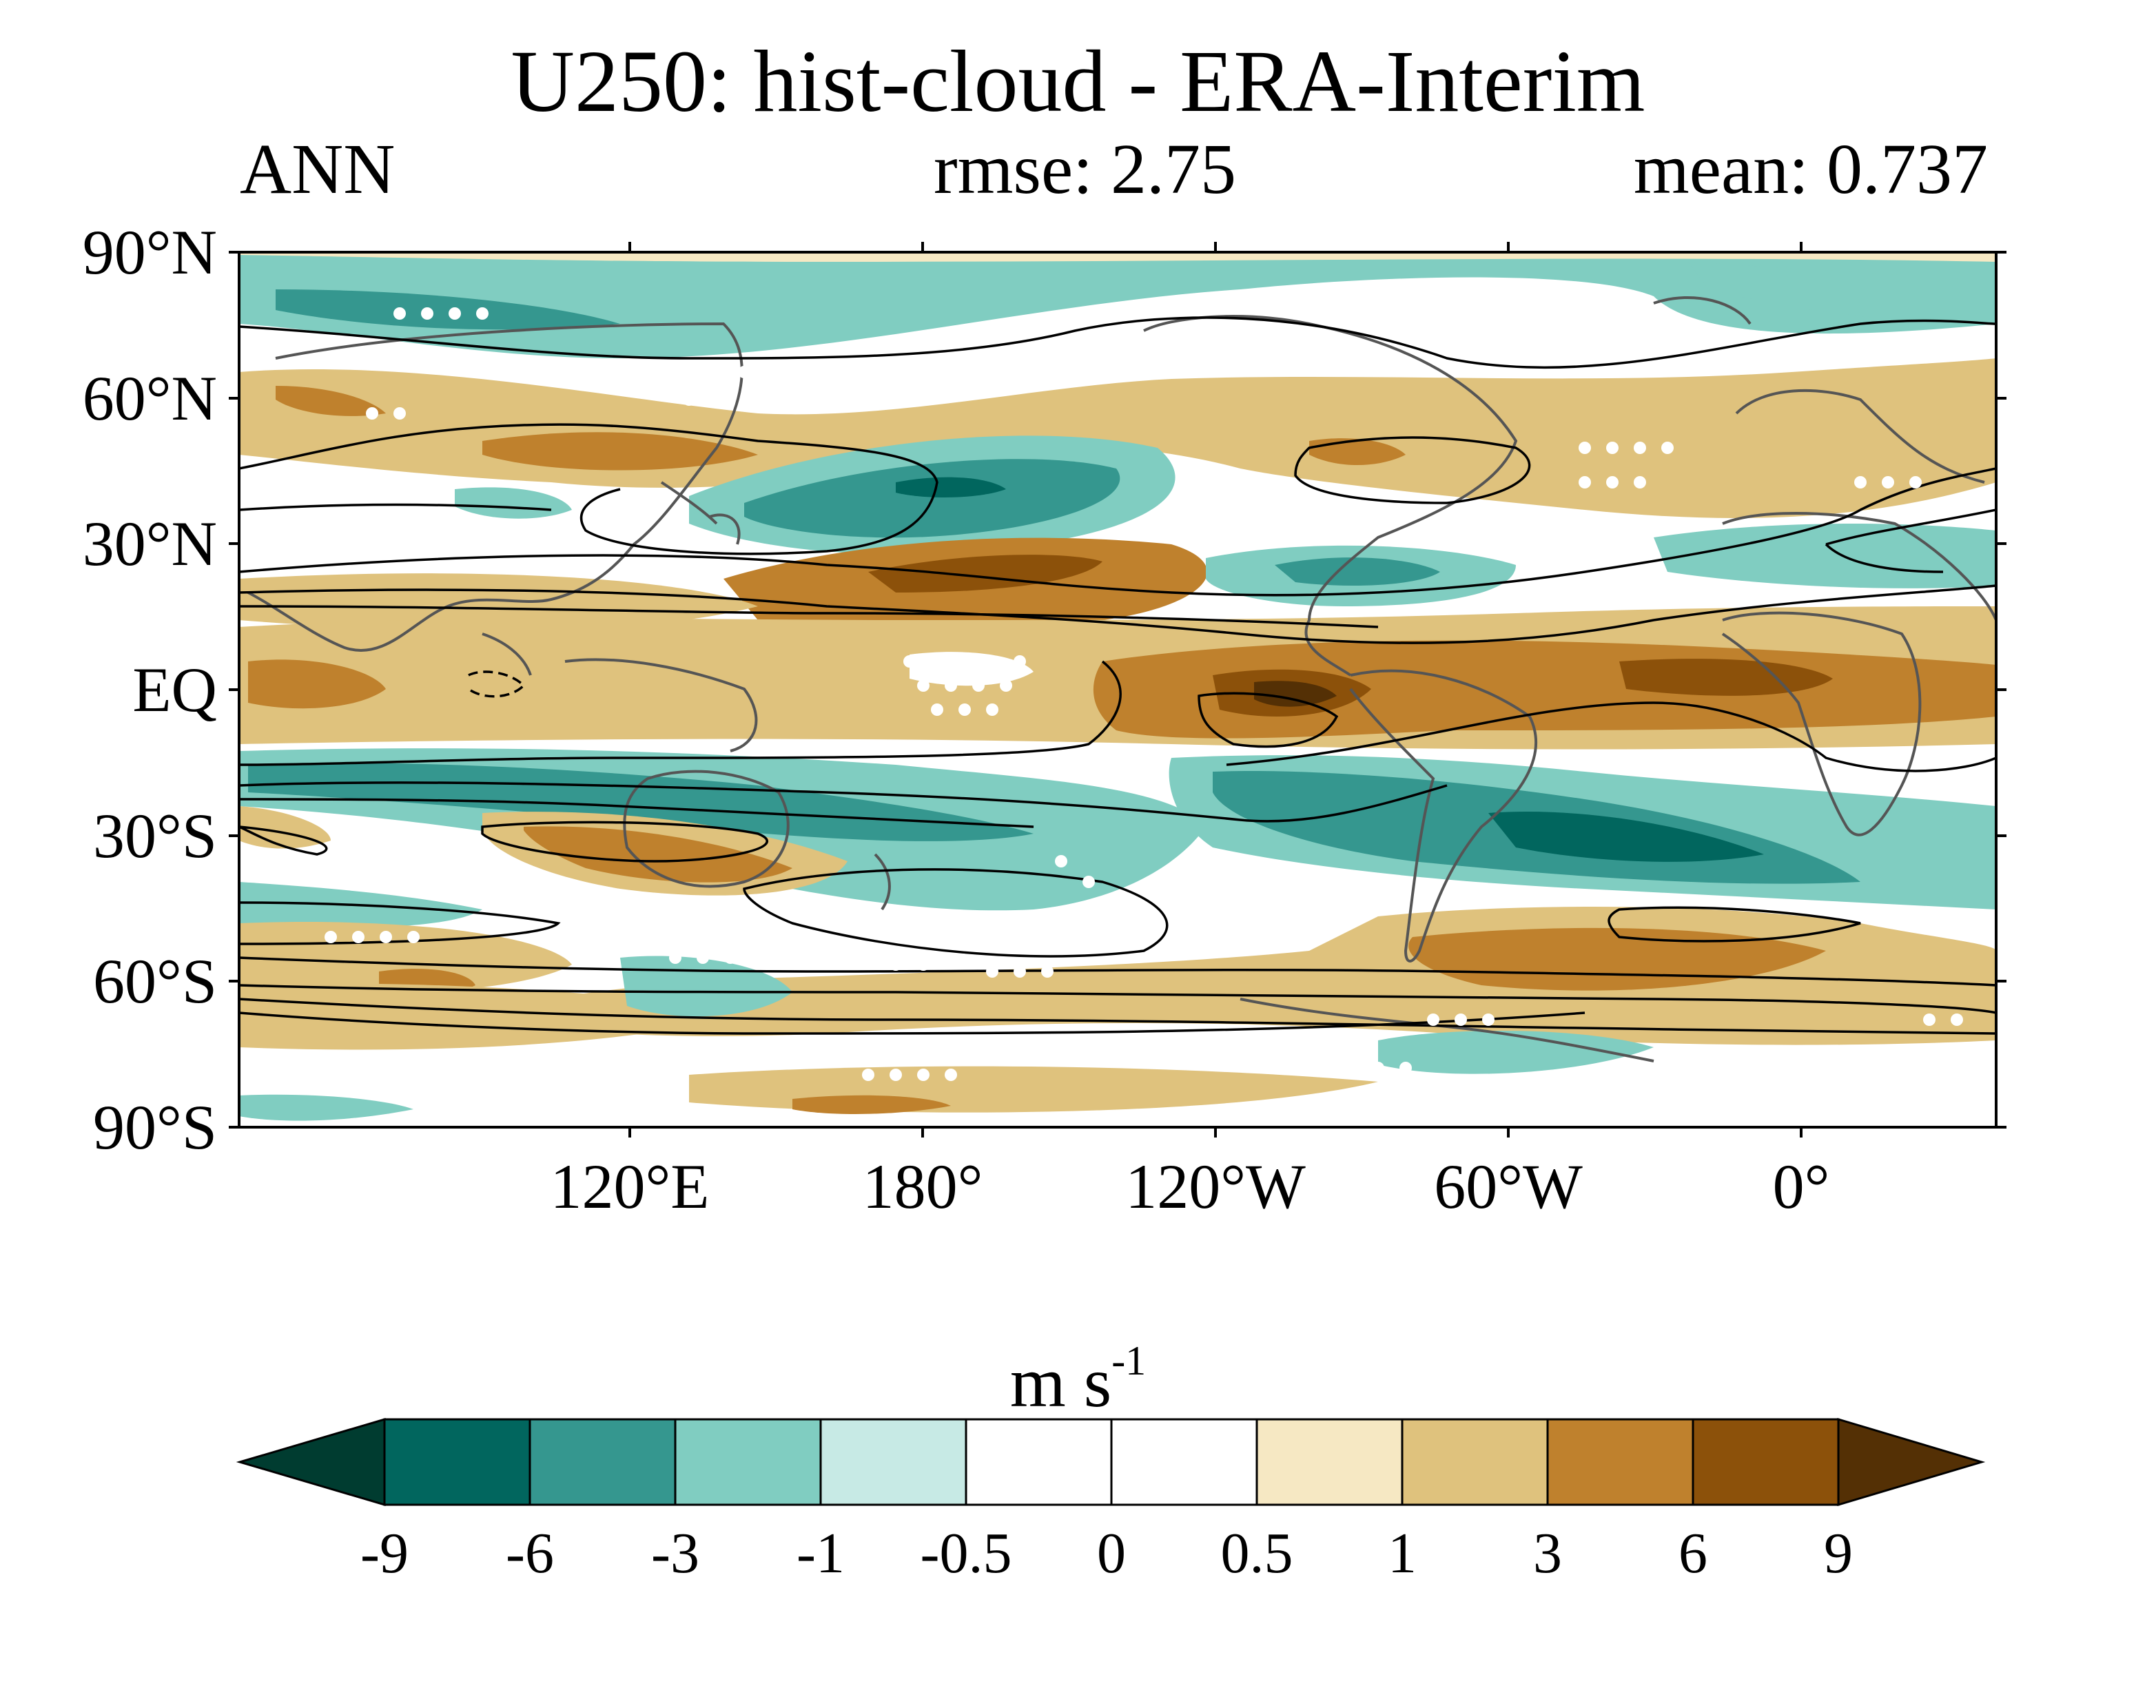 This screenshot has width=2156, height=1708. I want to click on colorbar-extend-high, so click(1911, 1462).